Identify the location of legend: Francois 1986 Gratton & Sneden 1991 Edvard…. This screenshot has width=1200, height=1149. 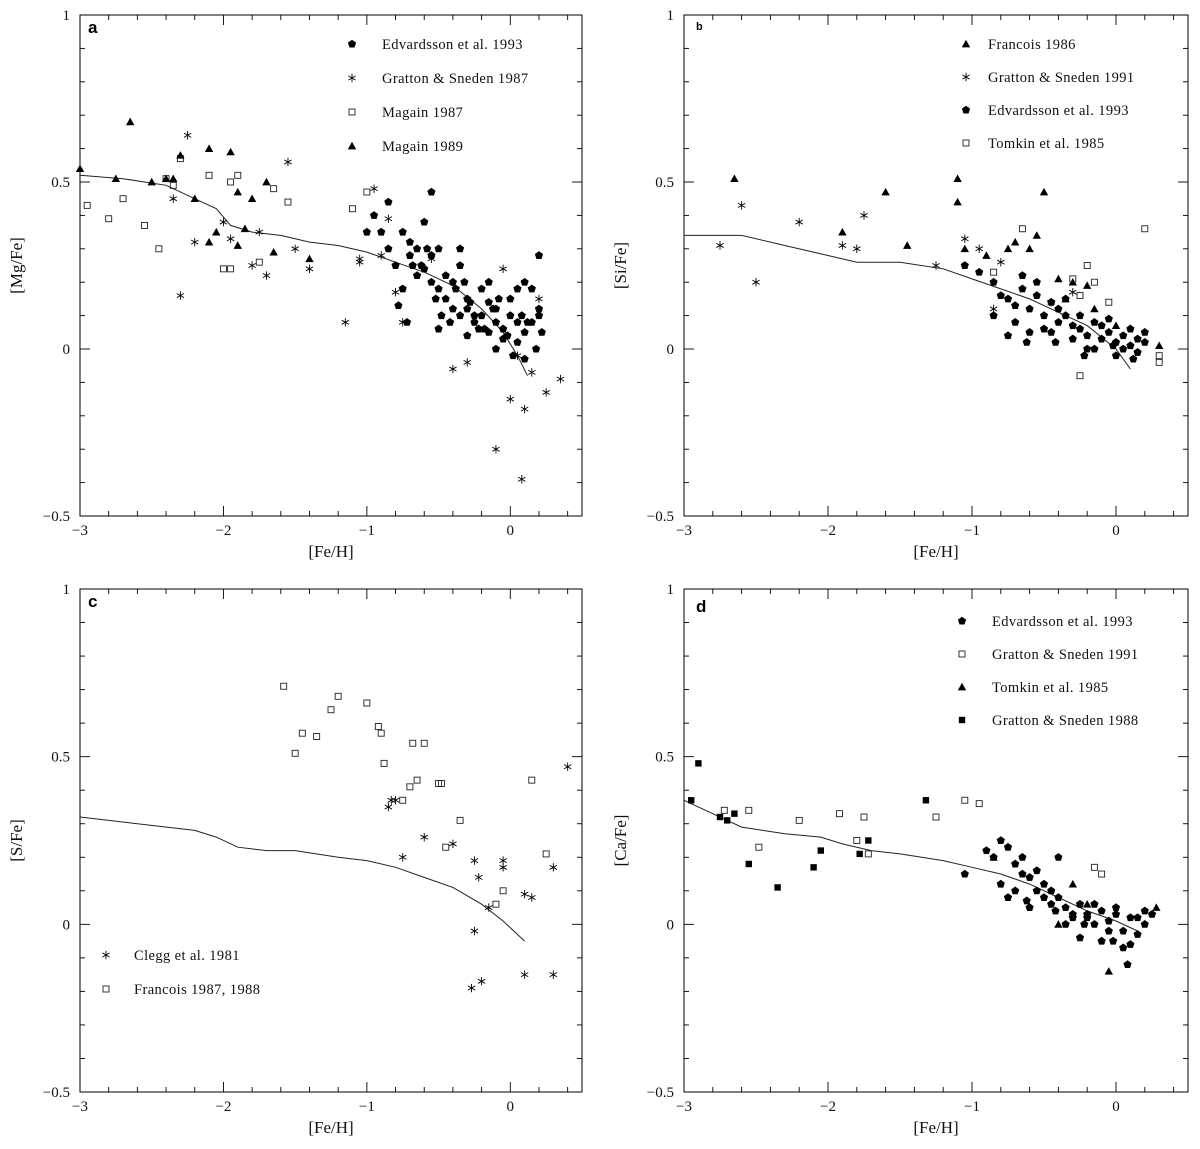
(1047, 94).